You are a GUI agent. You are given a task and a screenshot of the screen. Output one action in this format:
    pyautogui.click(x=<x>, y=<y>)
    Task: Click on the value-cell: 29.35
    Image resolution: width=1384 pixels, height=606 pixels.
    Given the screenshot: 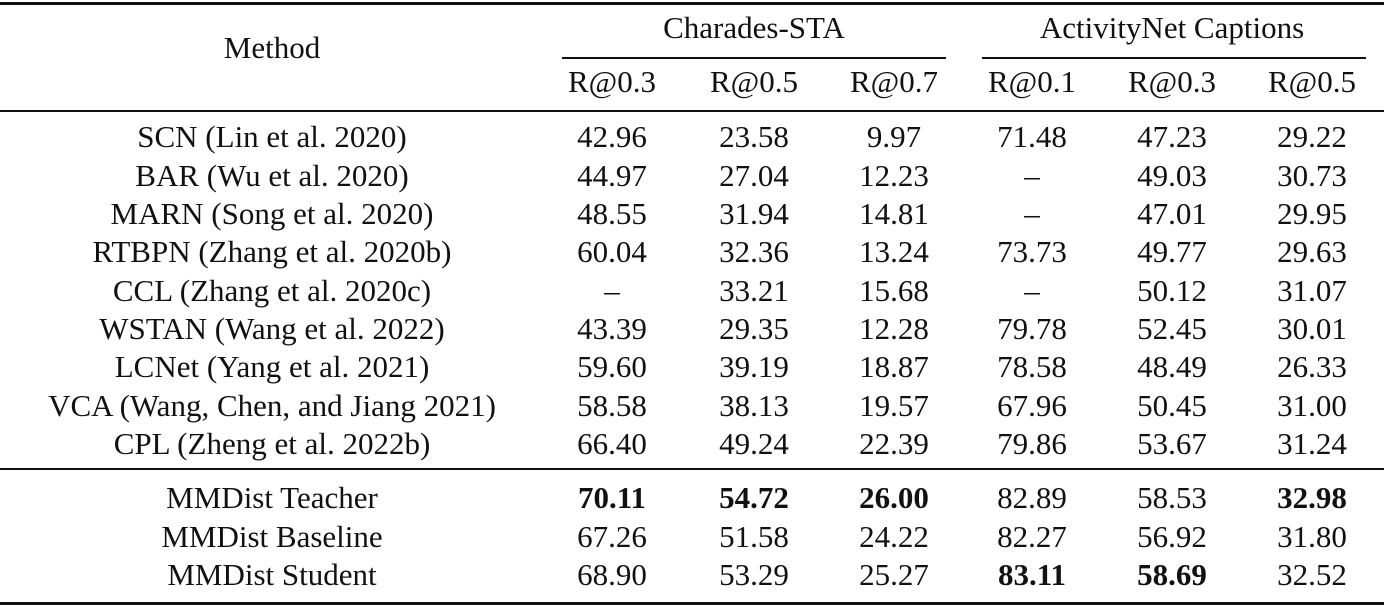 What is the action you would take?
    pyautogui.click(x=754, y=328)
    